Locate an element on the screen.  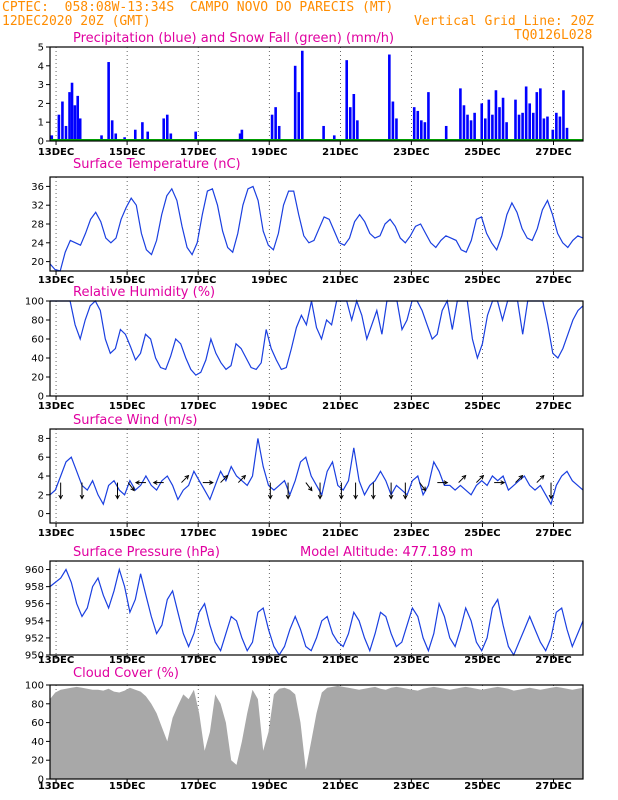
y-tick-label-5: 100 is located at coordinates (34, 686).